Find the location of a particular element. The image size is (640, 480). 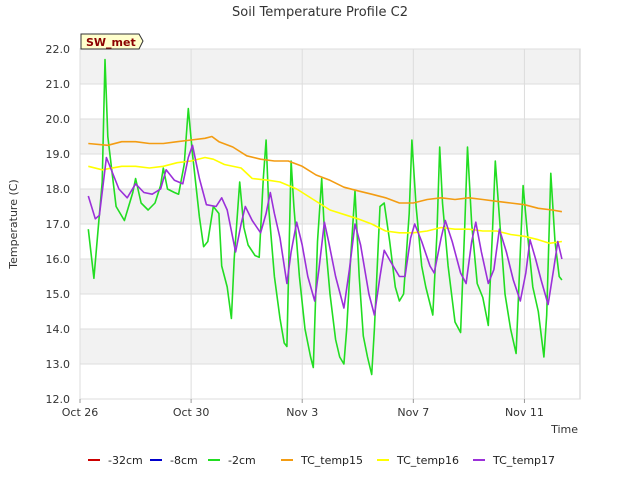

legend: -32cm -8cm -2cm TC_temp15 TC_temp16 TC_temp17 is located at coordinates (321, 460).